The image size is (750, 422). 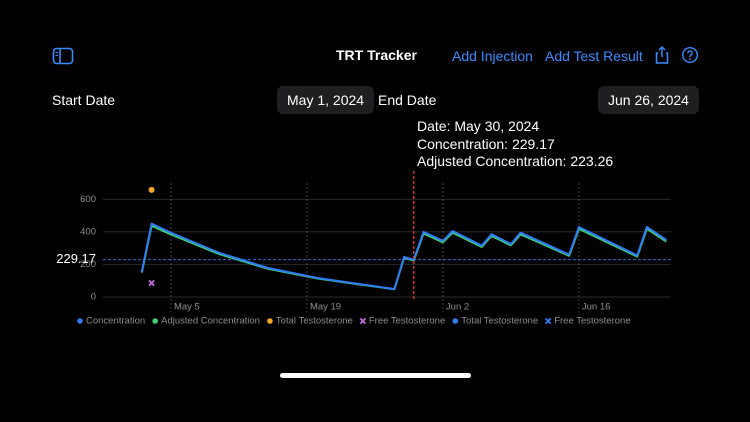 What do you see at coordinates (325, 307) in the screenshot?
I see `x-tick-label: May 19` at bounding box center [325, 307].